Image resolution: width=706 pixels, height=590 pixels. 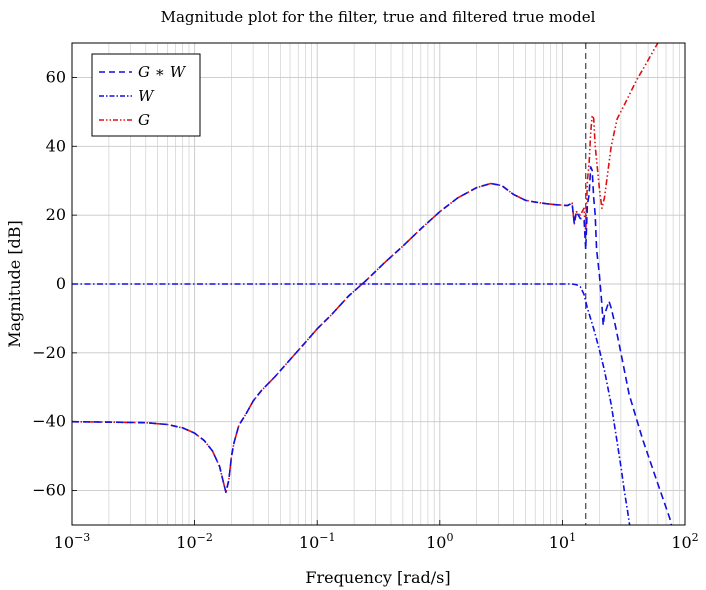 What do you see at coordinates (684, 541) in the screenshot?
I see `x-tick-label: 10²` at bounding box center [684, 541].